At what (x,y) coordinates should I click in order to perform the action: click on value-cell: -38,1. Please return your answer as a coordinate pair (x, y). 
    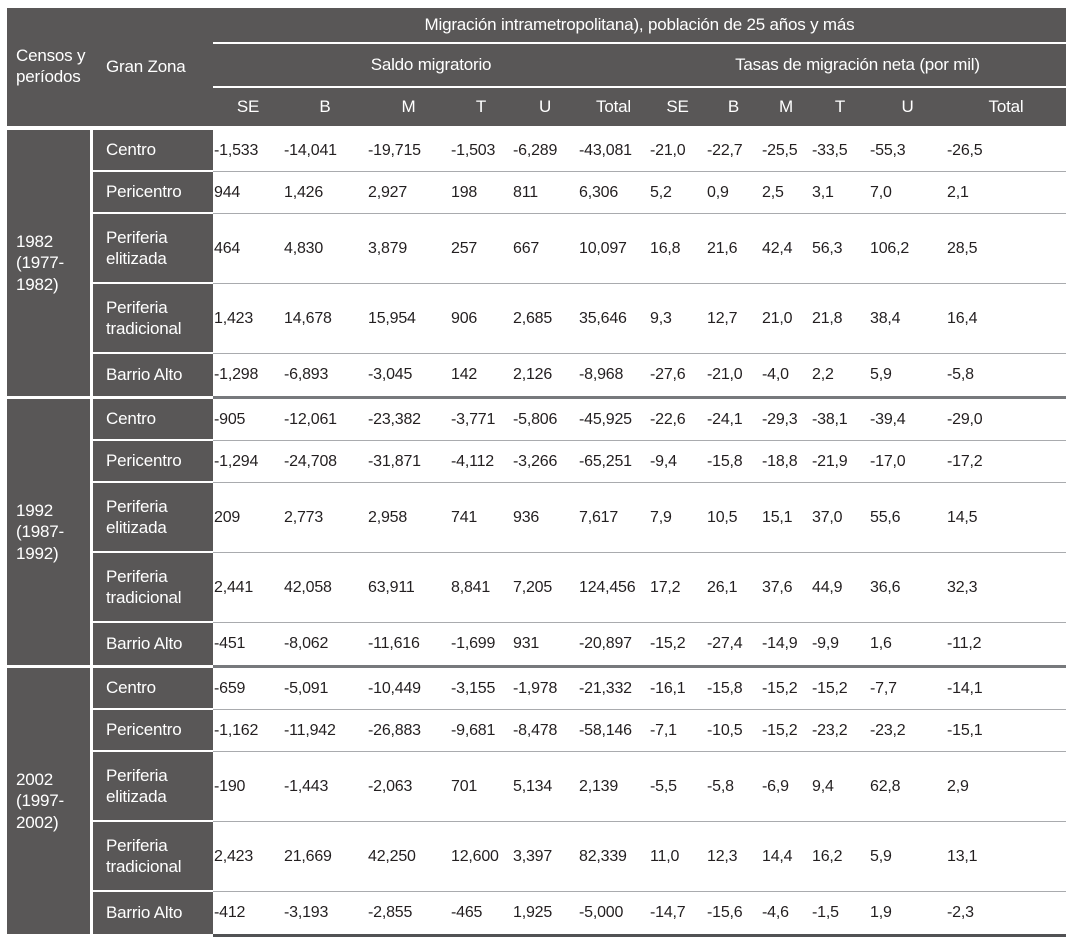
    Looking at the image, I should click on (840, 420).